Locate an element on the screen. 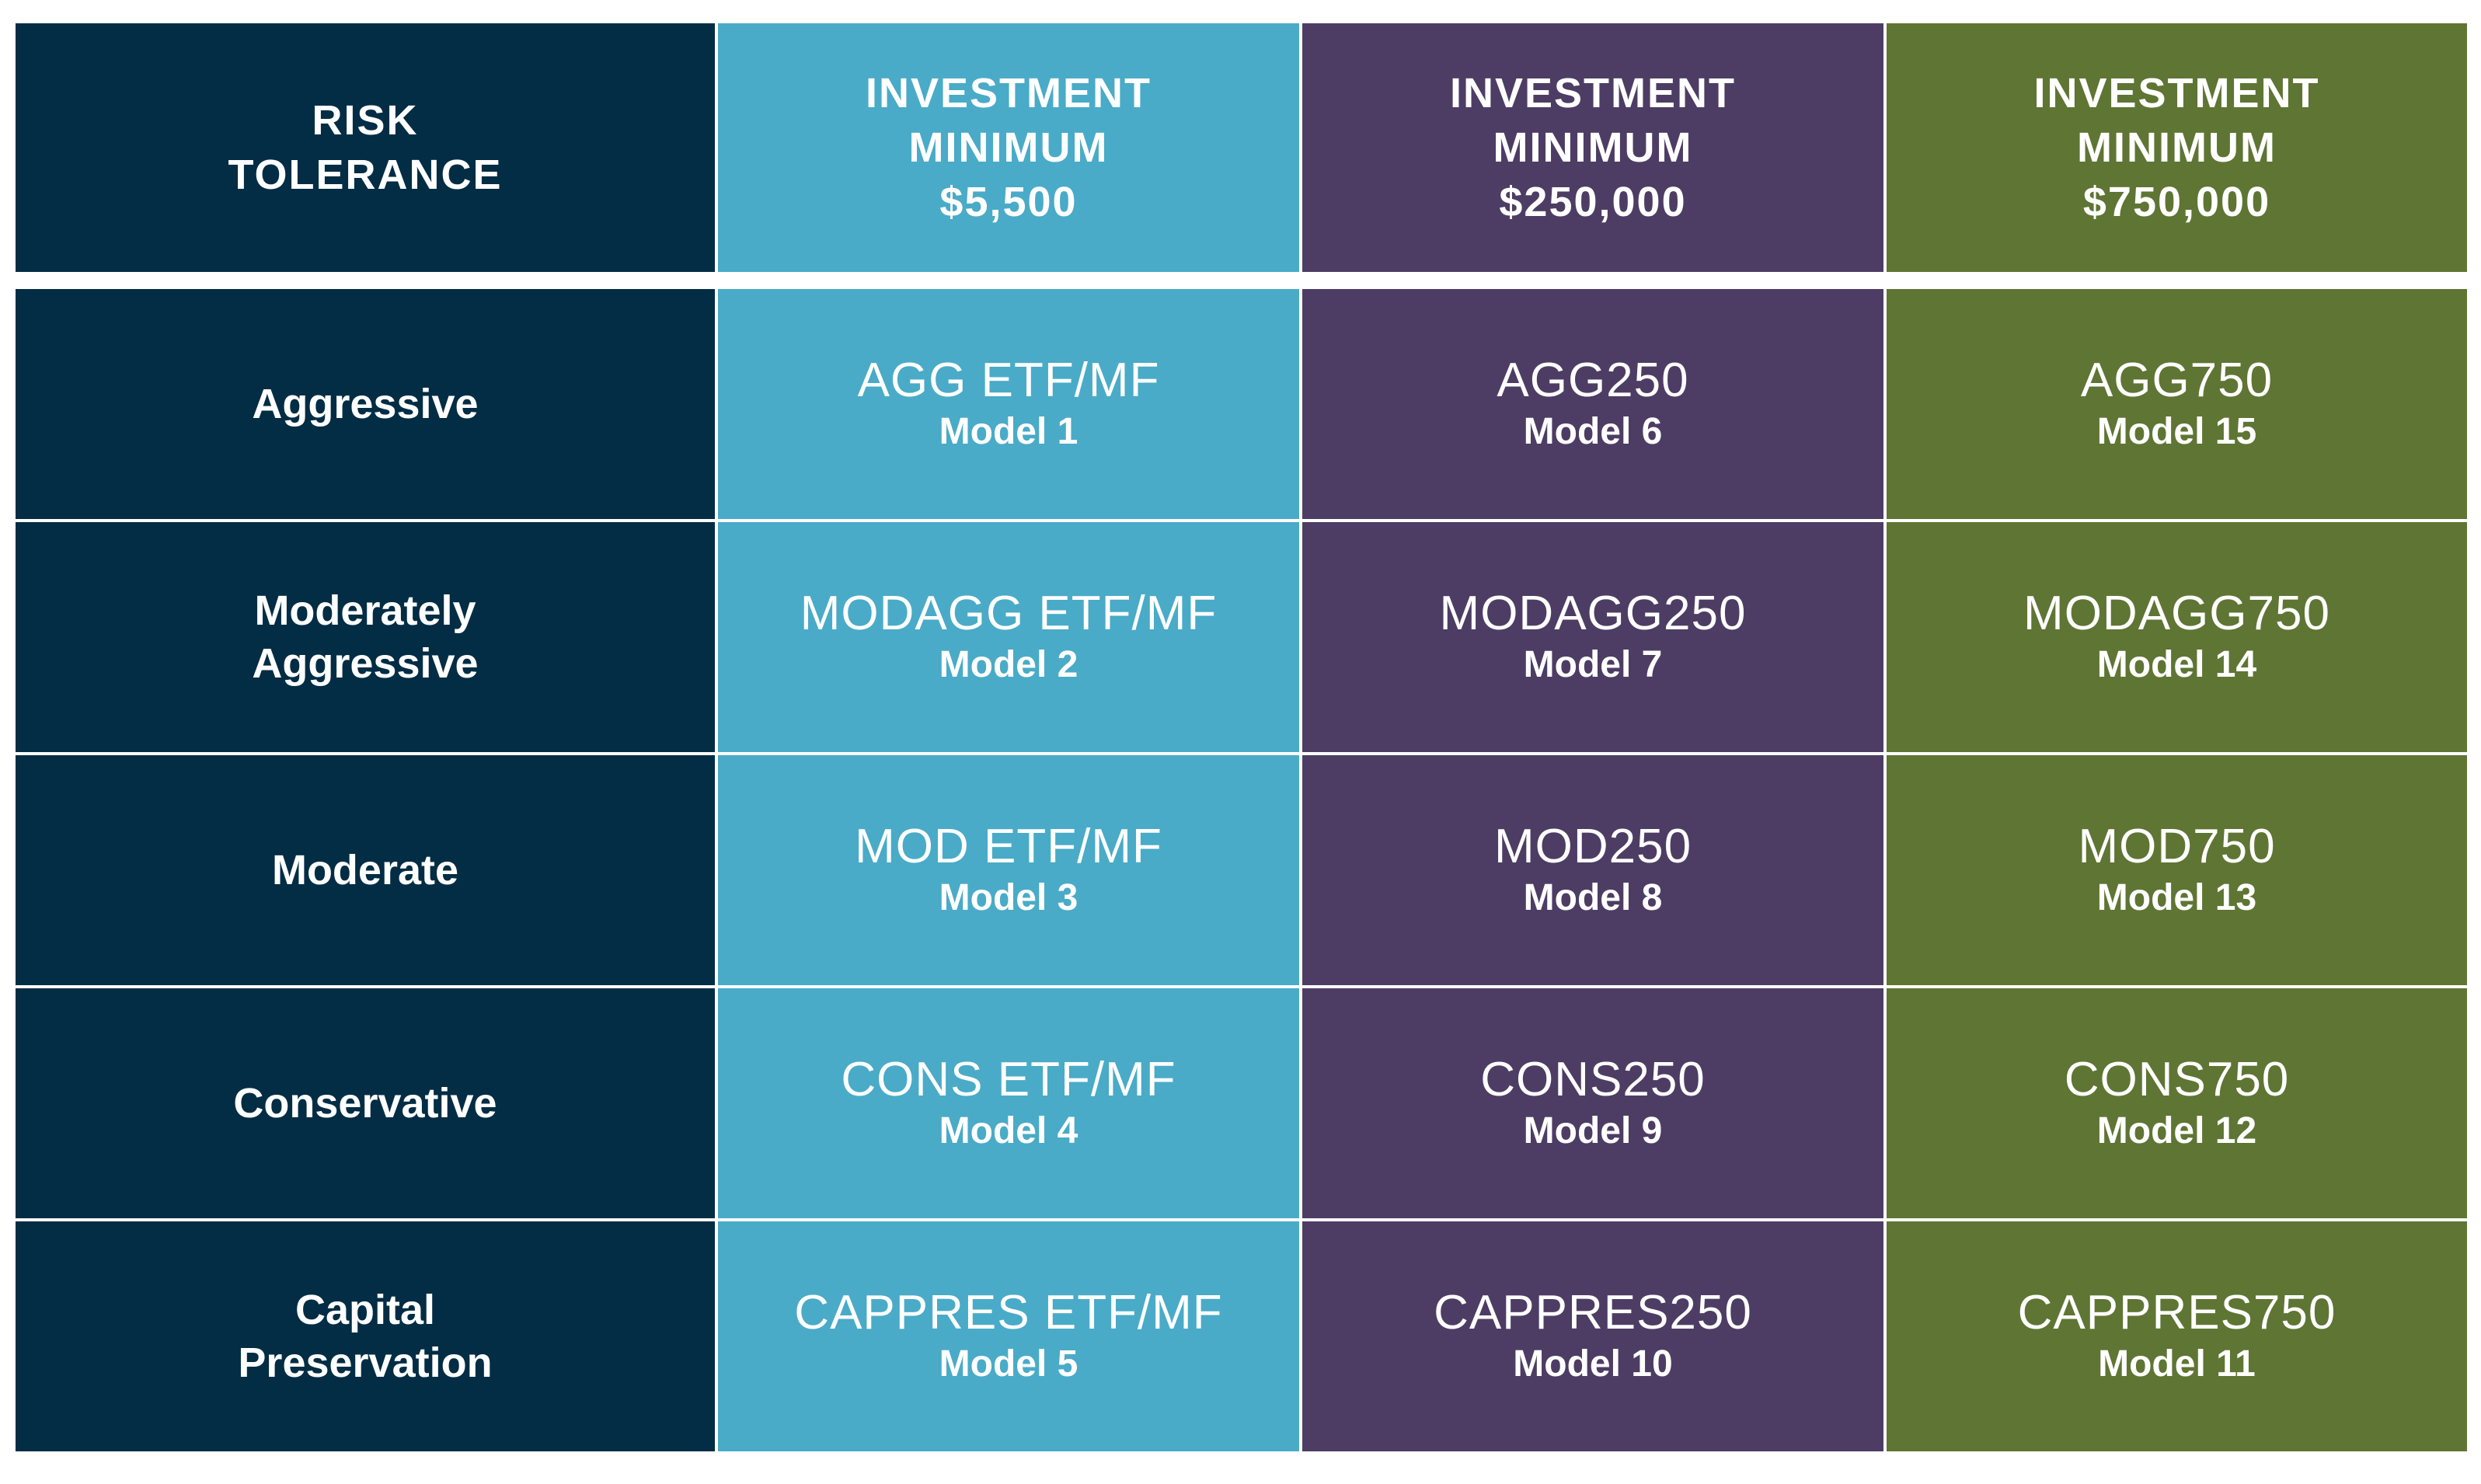 This screenshot has height=1484, width=2481. model-cell: CAPPRES750 Model 11 is located at coordinates (2175, 1336).